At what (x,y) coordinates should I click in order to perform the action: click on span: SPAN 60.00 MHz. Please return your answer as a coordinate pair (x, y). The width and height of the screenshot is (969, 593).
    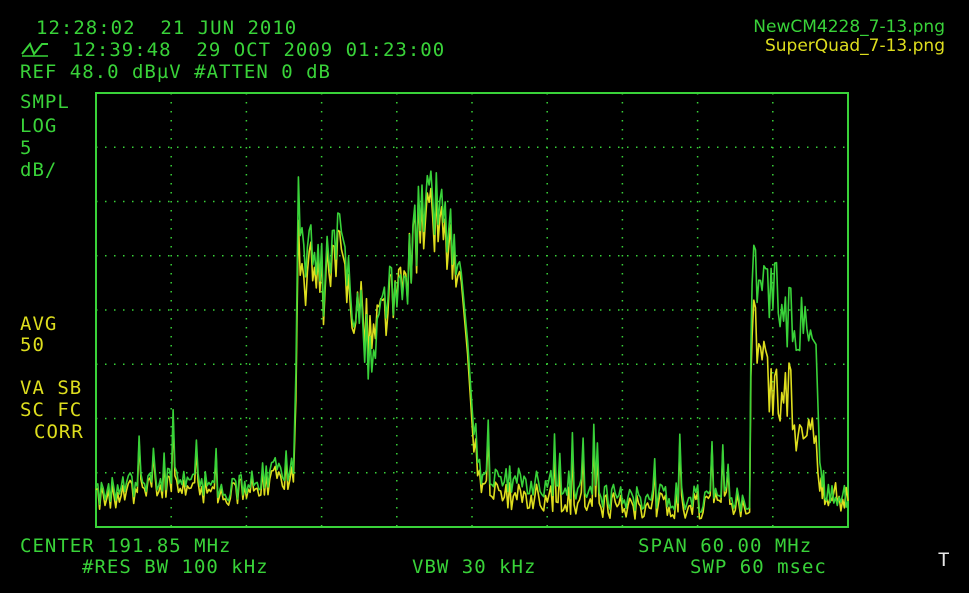
    Looking at the image, I should click on (725, 546).